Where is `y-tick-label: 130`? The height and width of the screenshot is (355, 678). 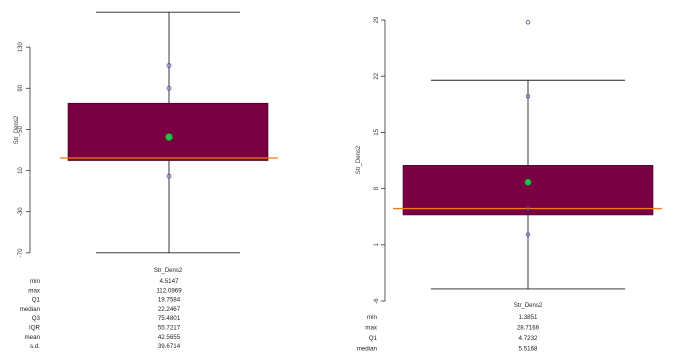
y-tick-label: 130 is located at coordinates (21, 46).